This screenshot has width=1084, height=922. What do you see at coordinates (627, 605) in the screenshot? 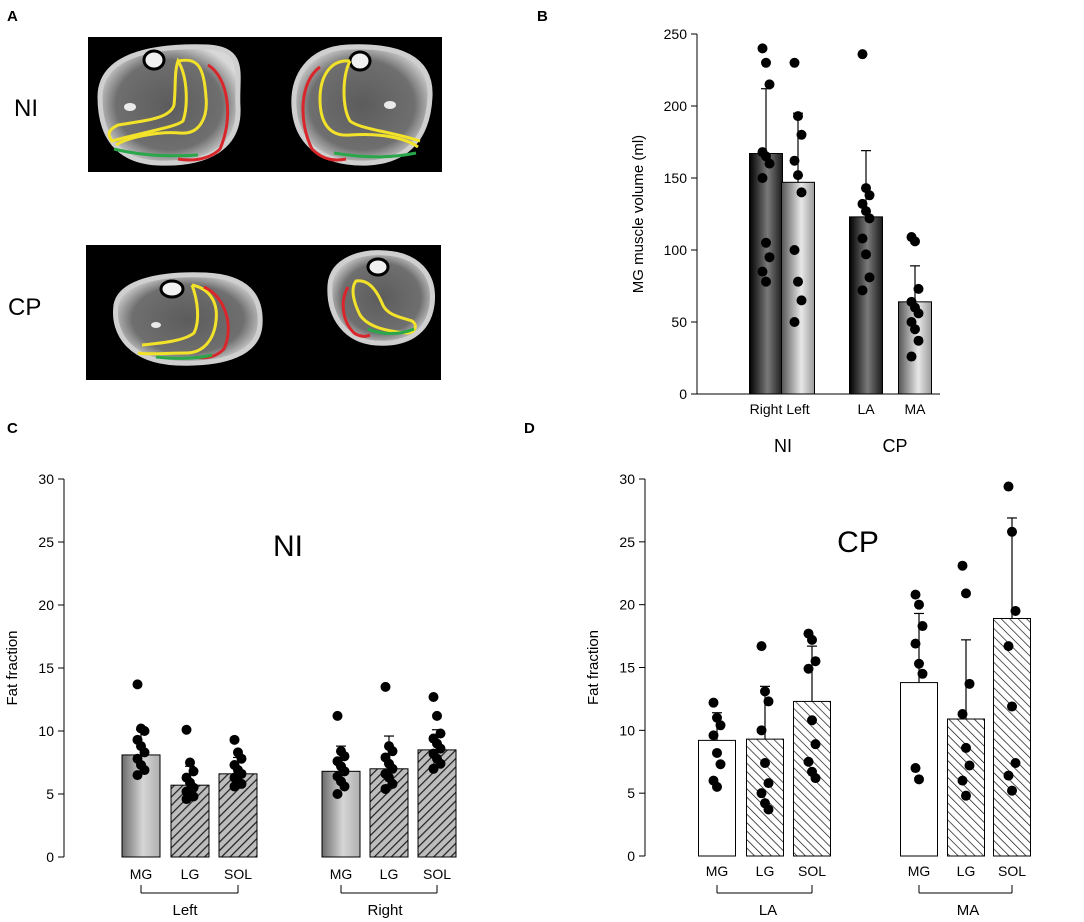
I see `d-y-tick-label: 20` at bounding box center [627, 605].